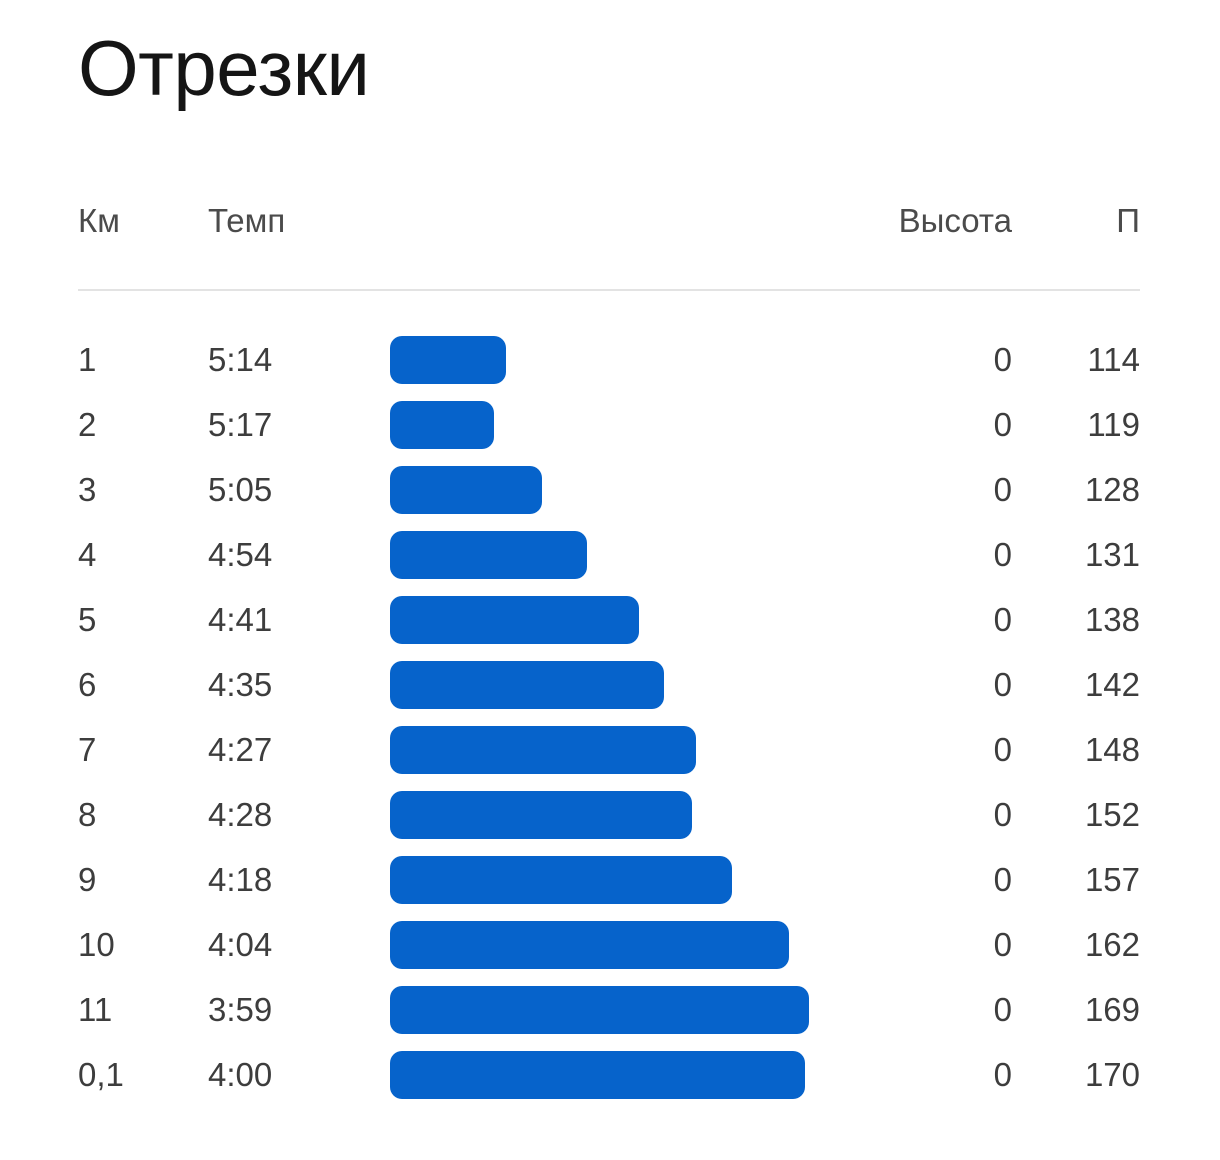 This screenshot has height=1160, width=1220. I want to click on pace-cell: 4:41, so click(240, 619).